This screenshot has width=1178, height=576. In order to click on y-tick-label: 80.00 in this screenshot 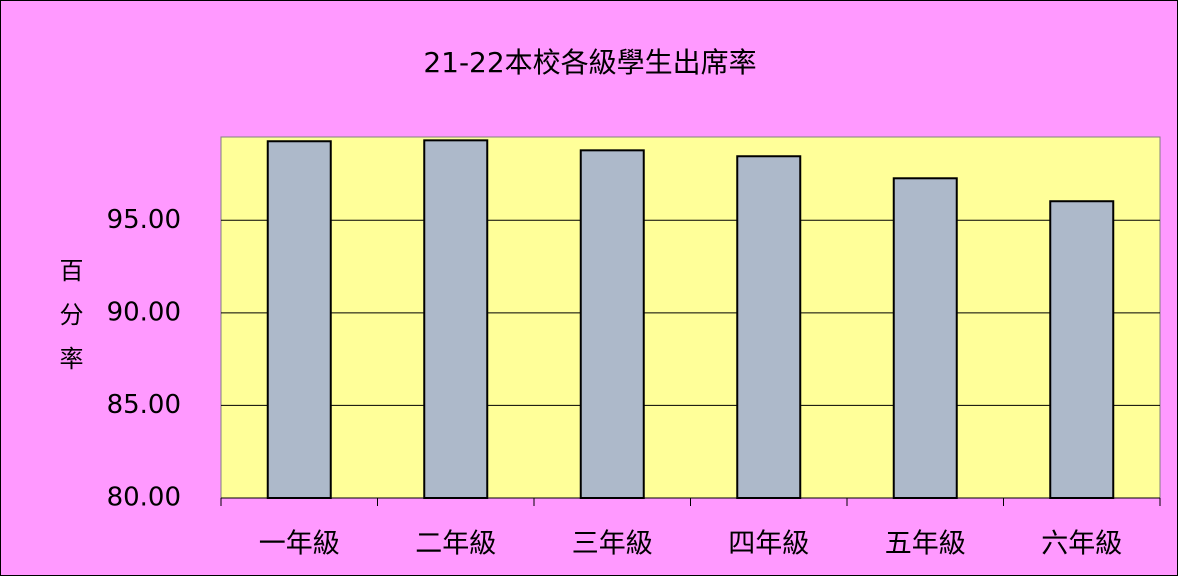, I will do `click(144, 498)`.